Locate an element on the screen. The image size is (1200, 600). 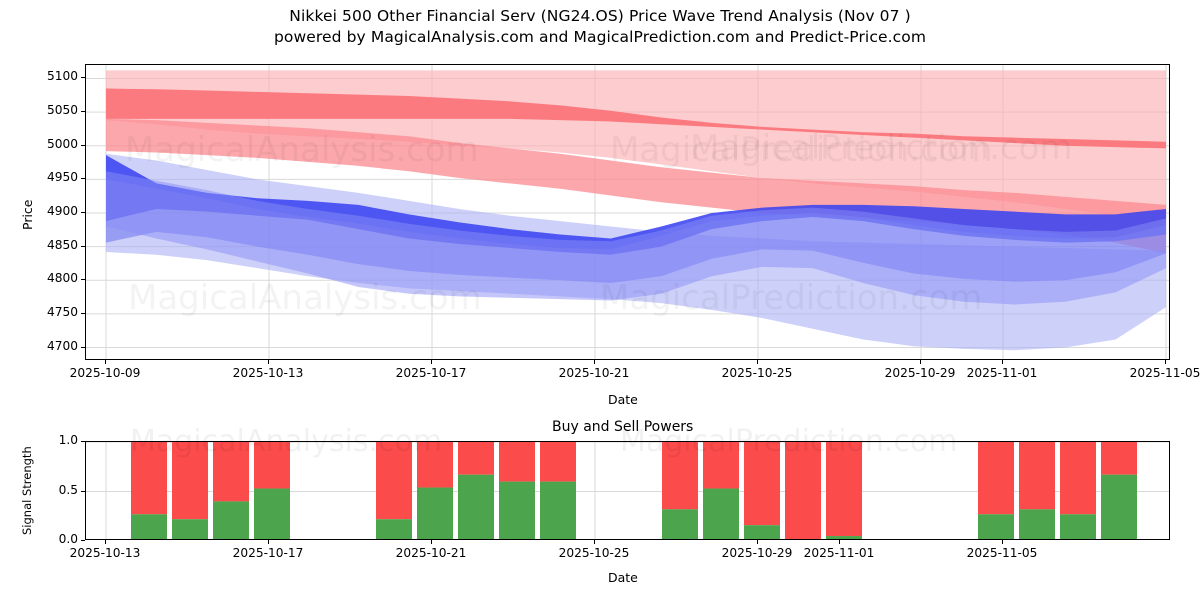
power-x-tick-2025-11-05: 2025-11-05 is located at coordinates (1002, 553).